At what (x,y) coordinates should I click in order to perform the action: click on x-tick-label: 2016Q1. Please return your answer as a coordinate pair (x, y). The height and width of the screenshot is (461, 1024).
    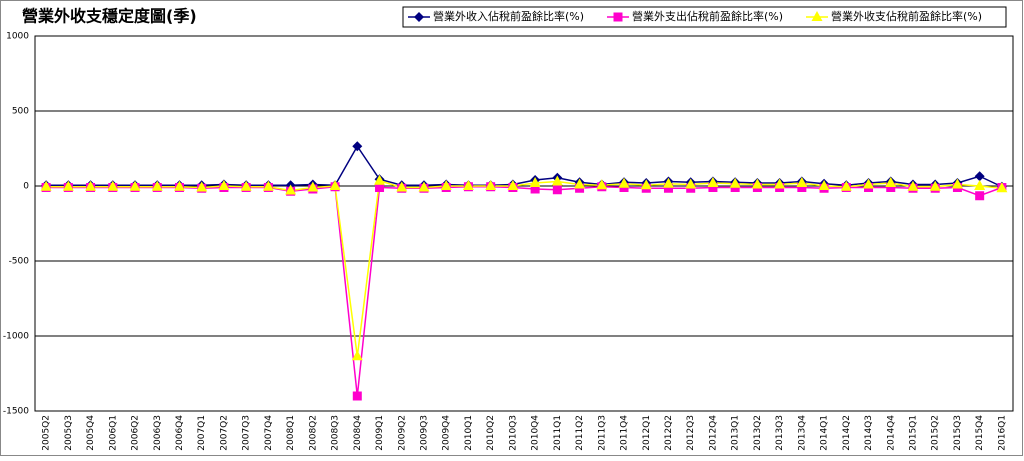
    Looking at the image, I should click on (1002, 433).